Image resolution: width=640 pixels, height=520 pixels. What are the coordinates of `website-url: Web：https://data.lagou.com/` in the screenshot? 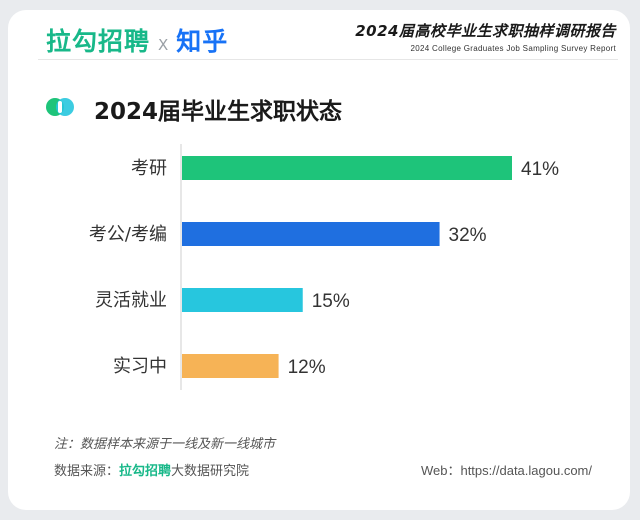 It's located at (506, 470).